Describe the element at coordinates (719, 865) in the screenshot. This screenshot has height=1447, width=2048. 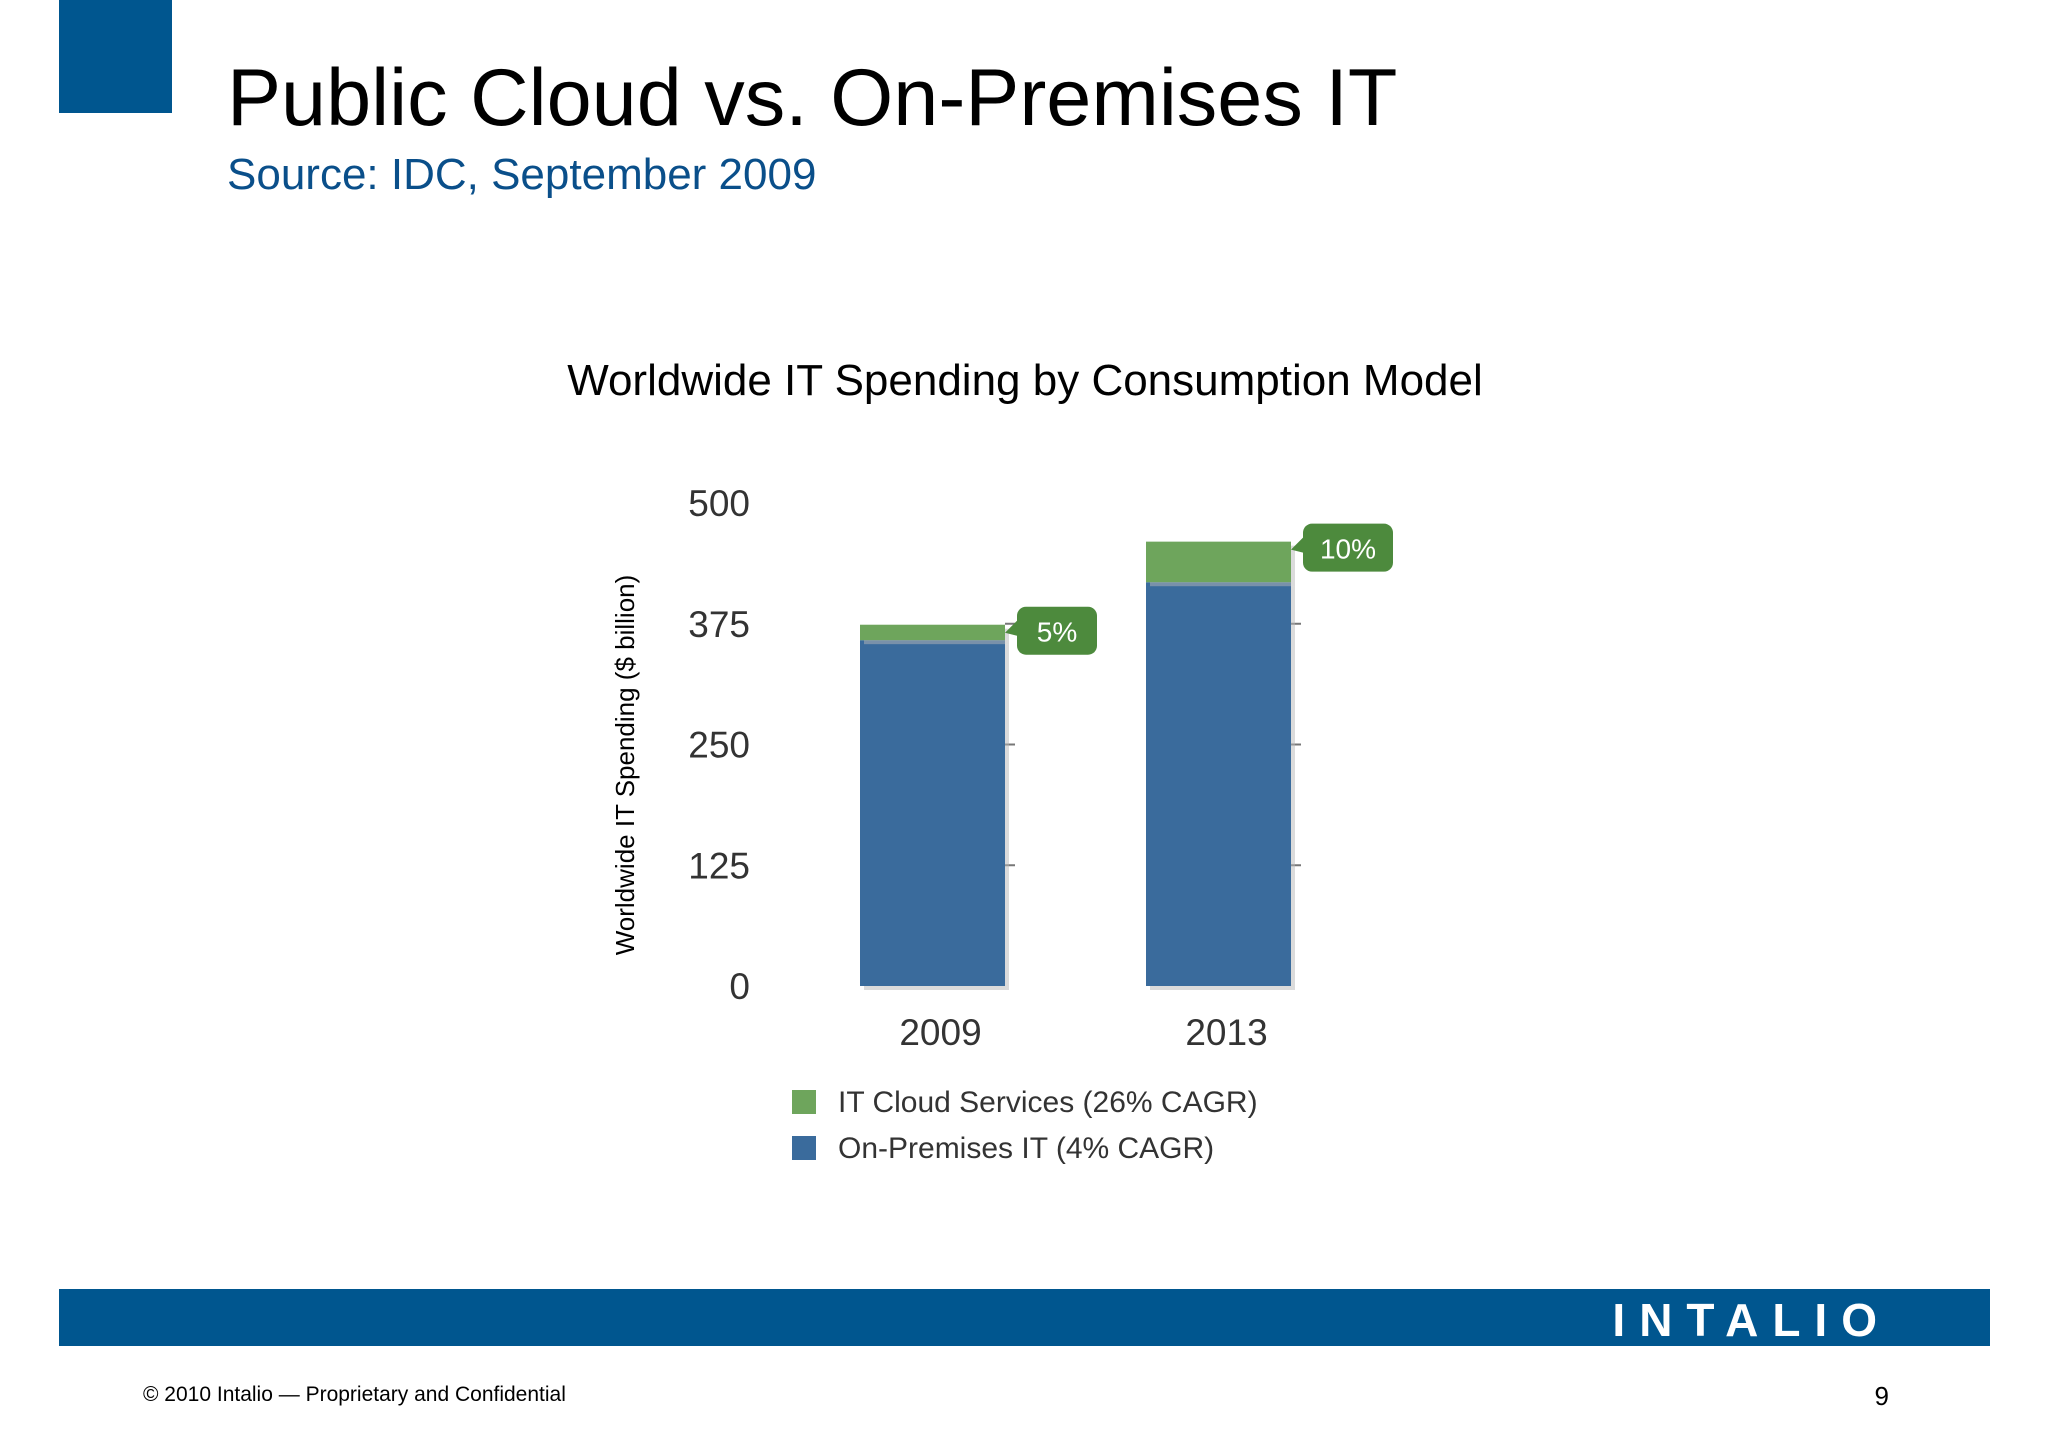
I see `y-tick-label: 125` at that location.